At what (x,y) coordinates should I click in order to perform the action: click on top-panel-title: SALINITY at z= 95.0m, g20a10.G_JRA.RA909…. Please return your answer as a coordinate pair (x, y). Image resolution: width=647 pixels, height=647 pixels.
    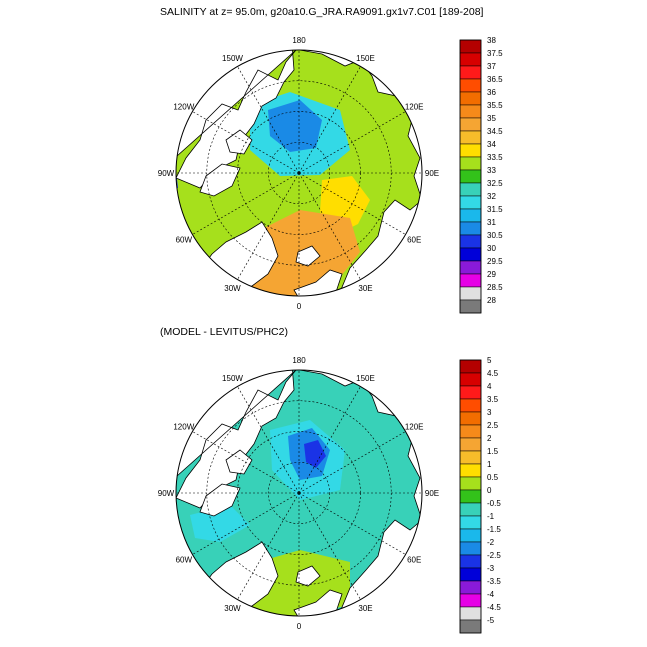
    Looking at the image, I should click on (322, 12).